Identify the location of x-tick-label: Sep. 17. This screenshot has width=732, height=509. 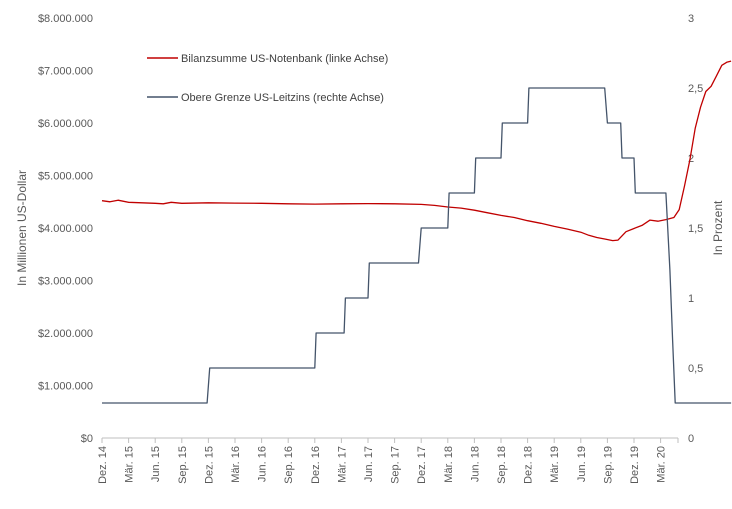
(396, 465).